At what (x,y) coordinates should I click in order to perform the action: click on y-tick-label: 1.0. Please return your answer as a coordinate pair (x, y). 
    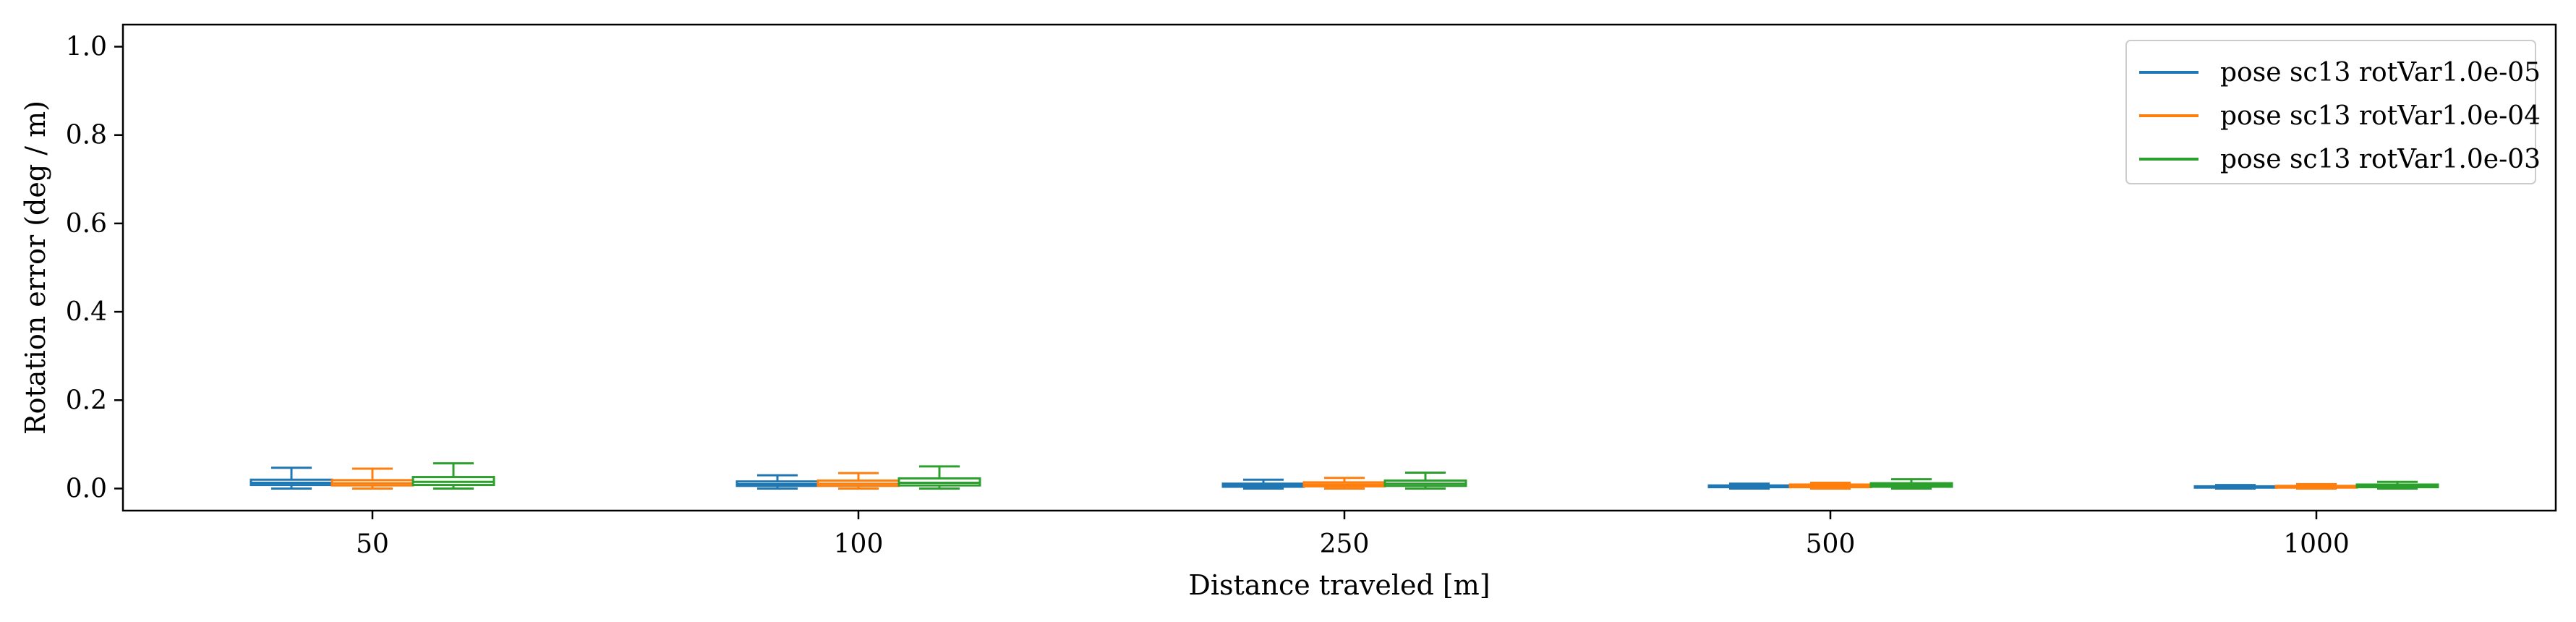
    Looking at the image, I should click on (86, 47).